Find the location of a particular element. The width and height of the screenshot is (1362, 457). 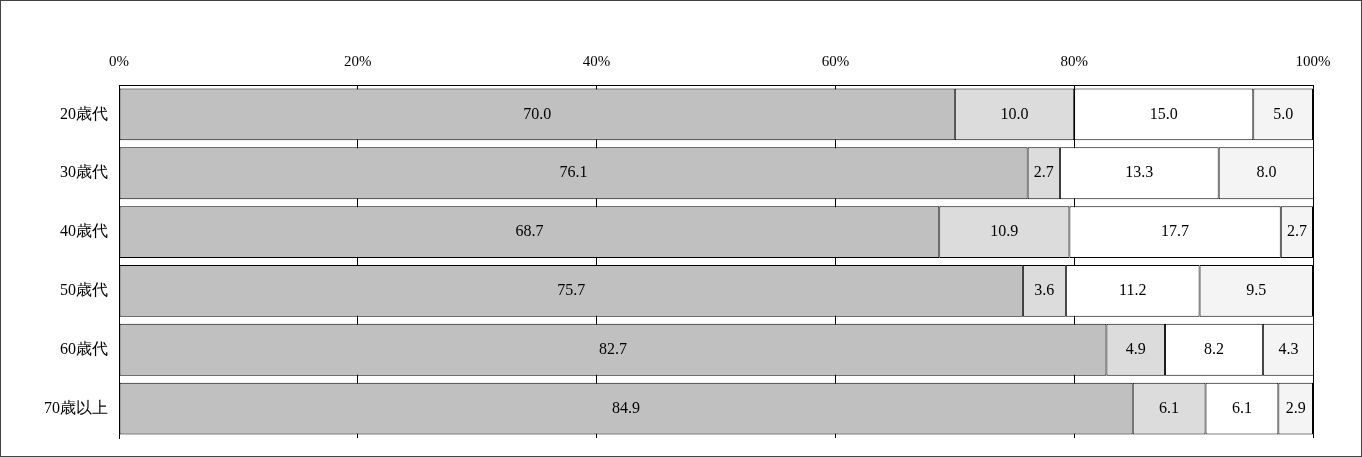

x-tick-label: 60% is located at coordinates (835, 60).